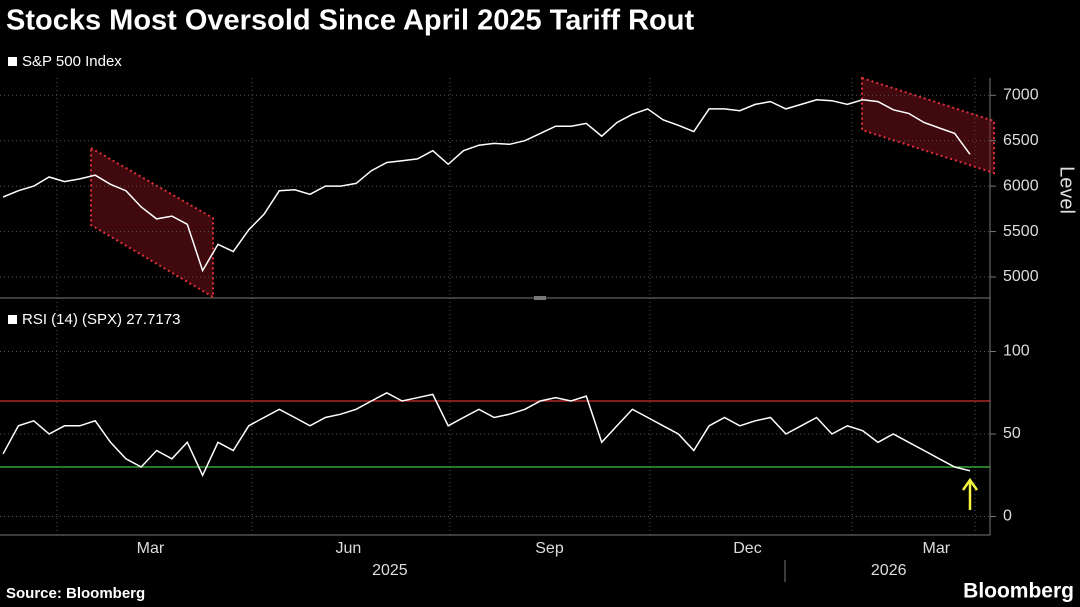 The image size is (1080, 607). I want to click on y-tick-label: 7000, so click(1021, 94).